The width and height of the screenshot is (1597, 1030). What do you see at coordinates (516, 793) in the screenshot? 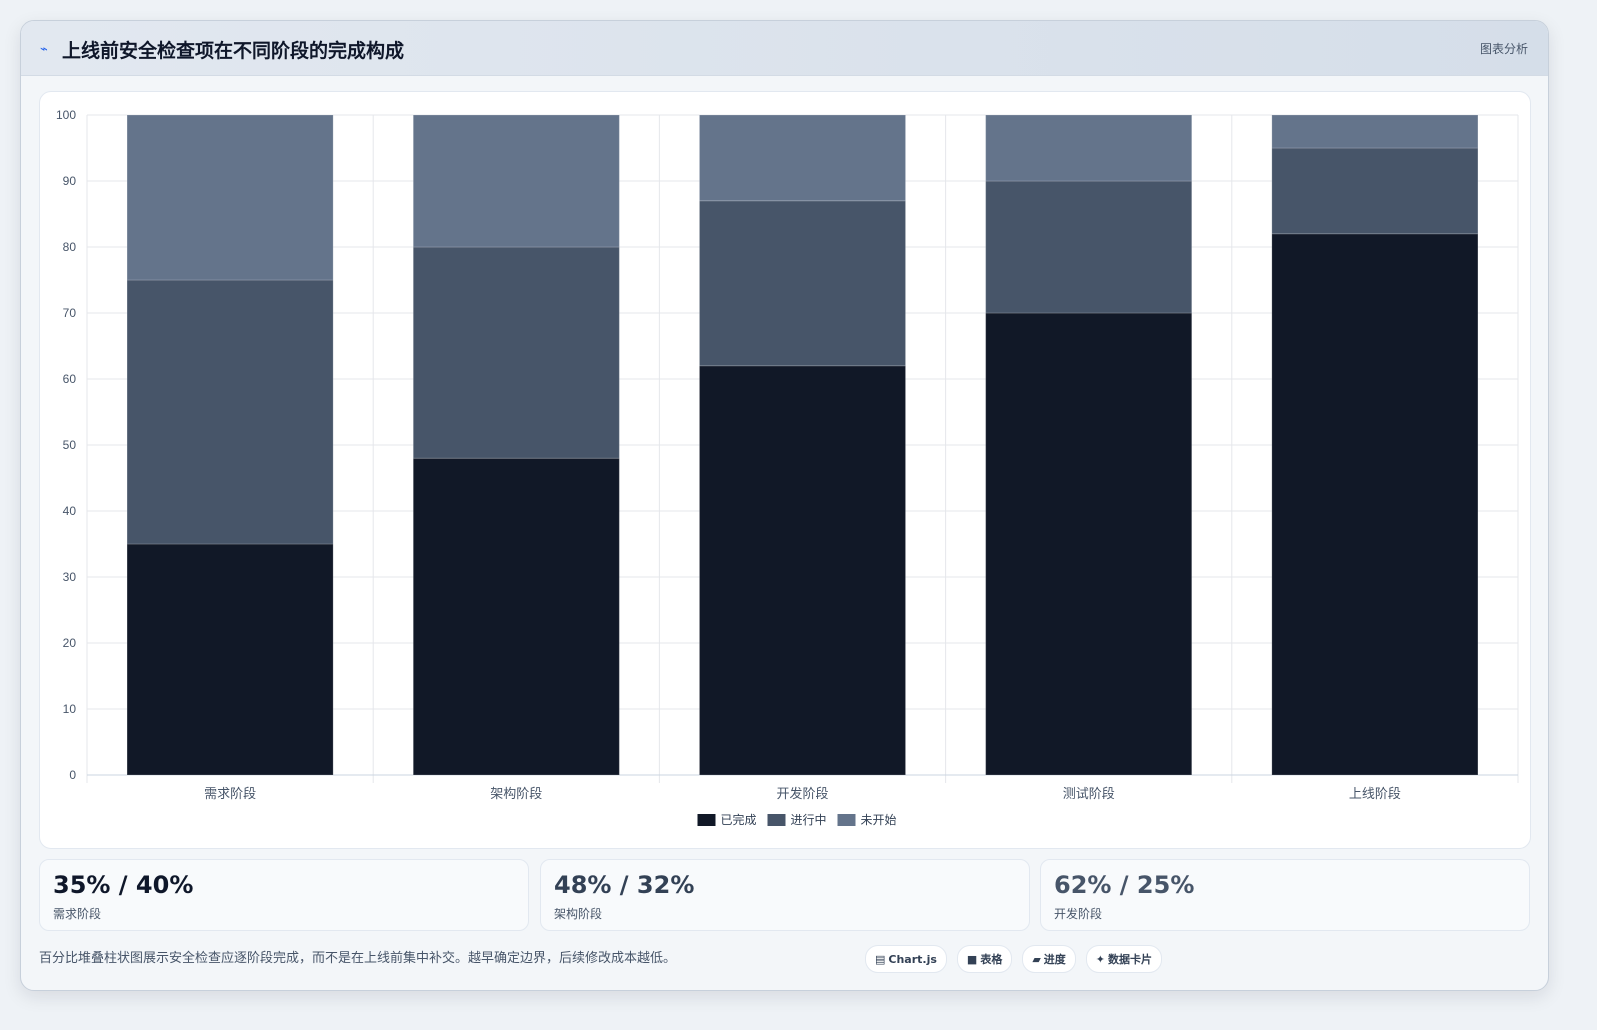
I see `x-tick-label: 架构阶段` at bounding box center [516, 793].